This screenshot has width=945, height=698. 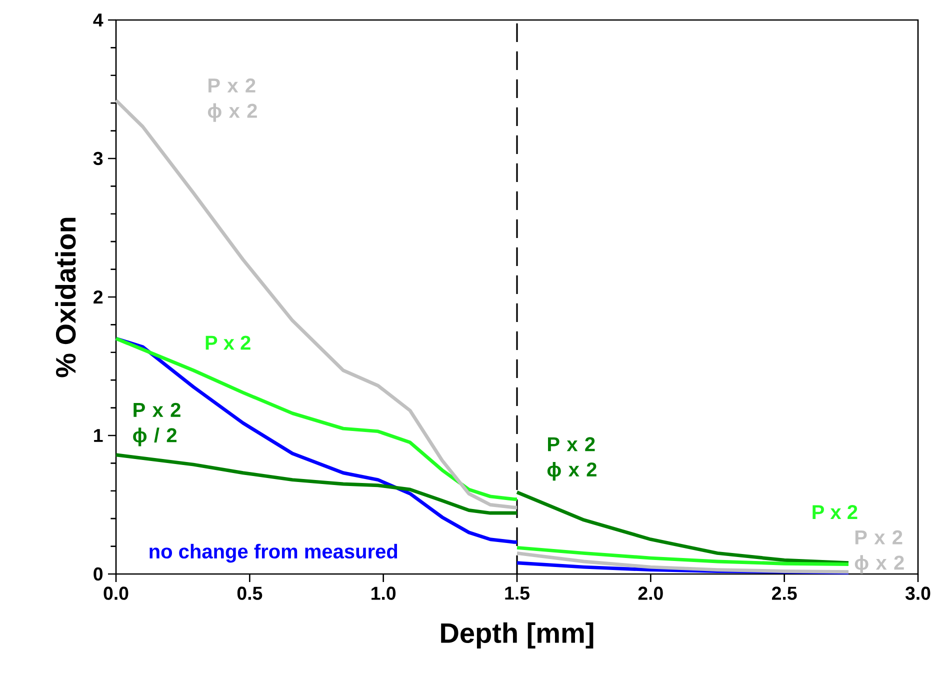 I want to click on x-tick-label: 2.0, so click(x=650, y=593).